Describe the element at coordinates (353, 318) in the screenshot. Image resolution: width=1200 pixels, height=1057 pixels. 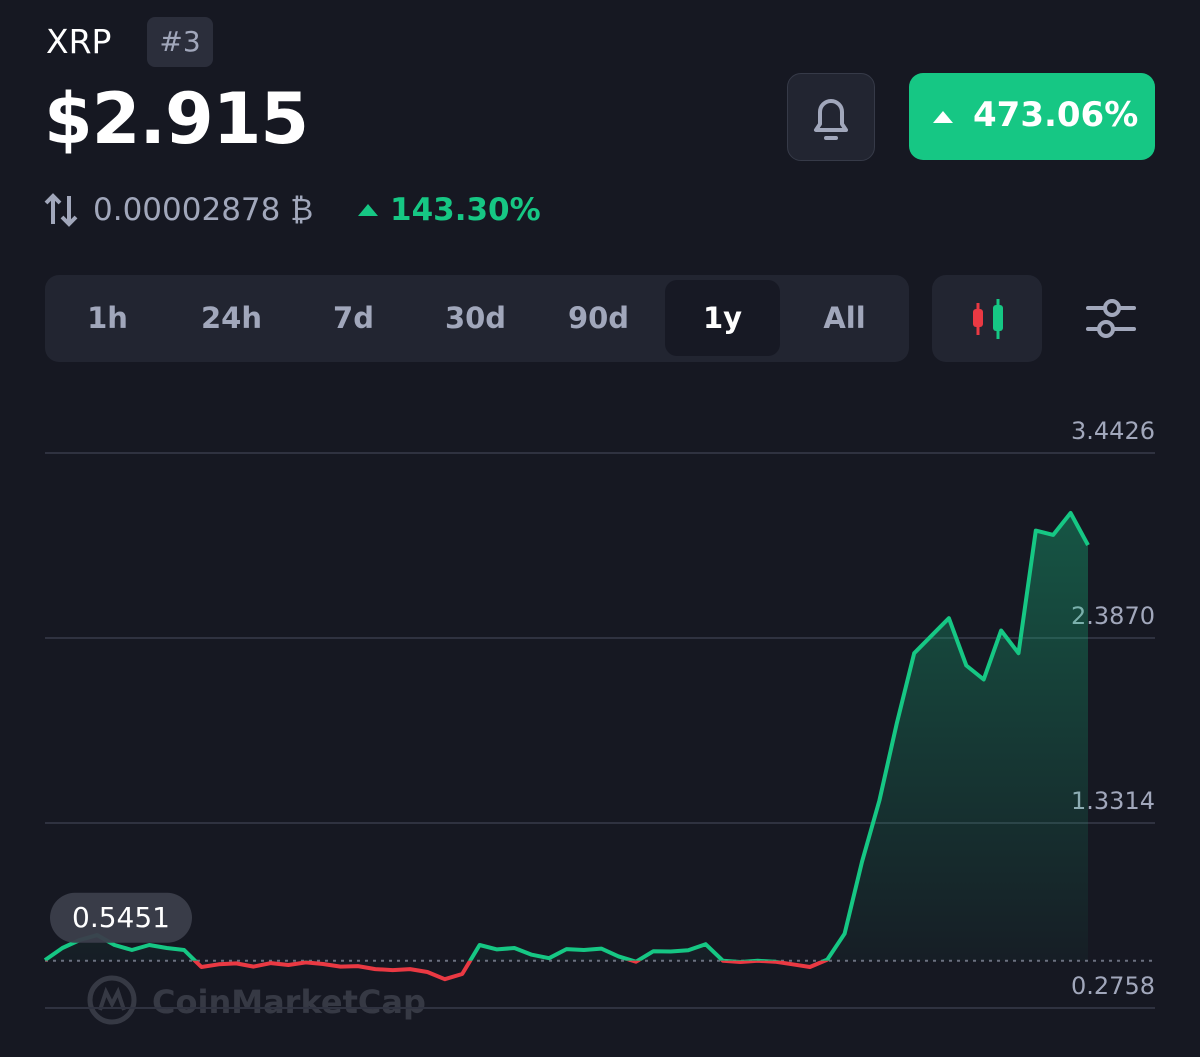
I see `tab: 7d` at that location.